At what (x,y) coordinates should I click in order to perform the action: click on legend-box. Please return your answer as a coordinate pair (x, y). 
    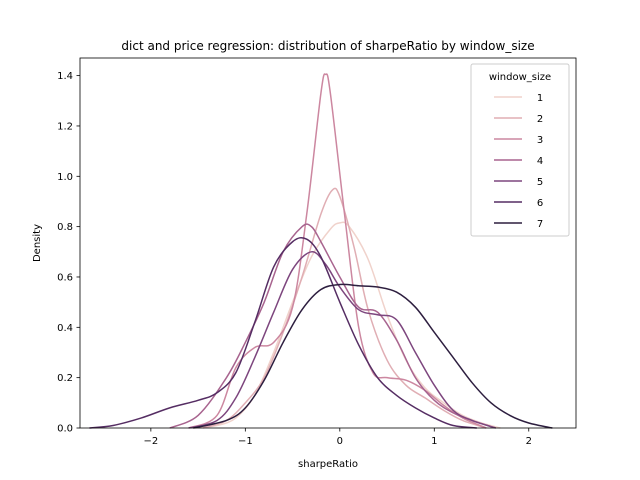
    Looking at the image, I should click on (520, 150).